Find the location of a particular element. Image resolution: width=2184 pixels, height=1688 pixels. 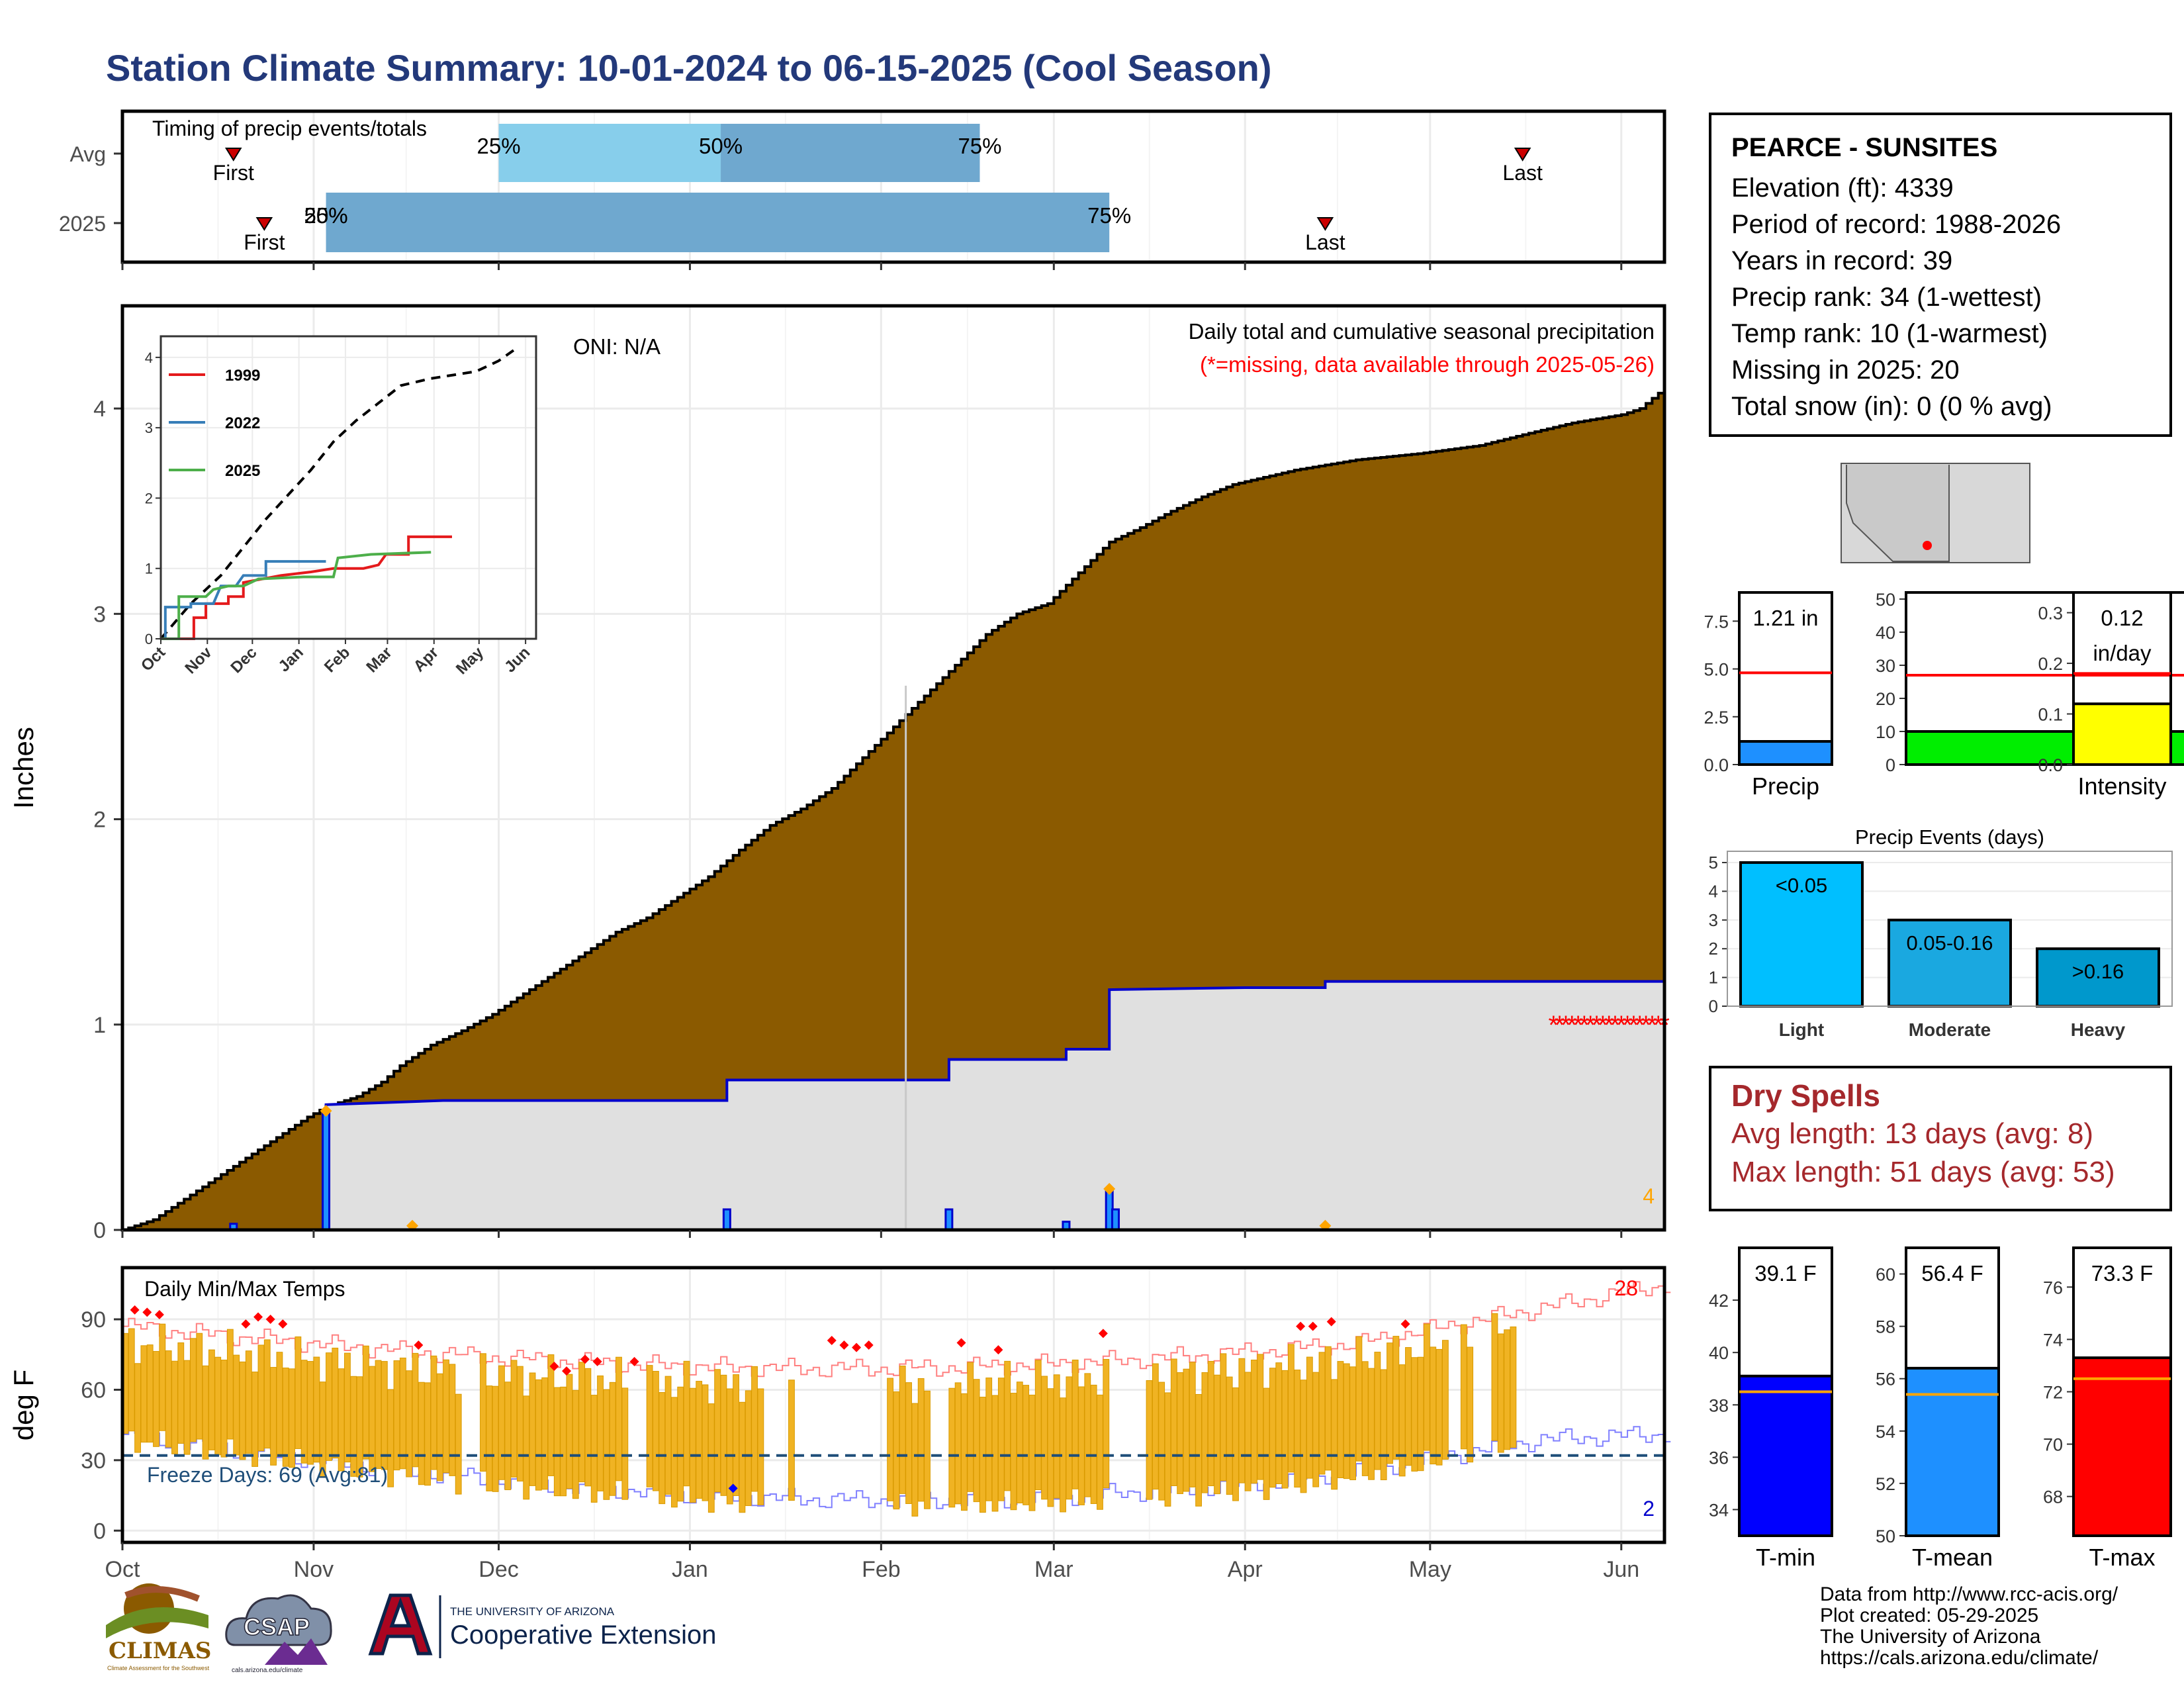

tmean-y-tick-label: 58 is located at coordinates (1885, 1327).